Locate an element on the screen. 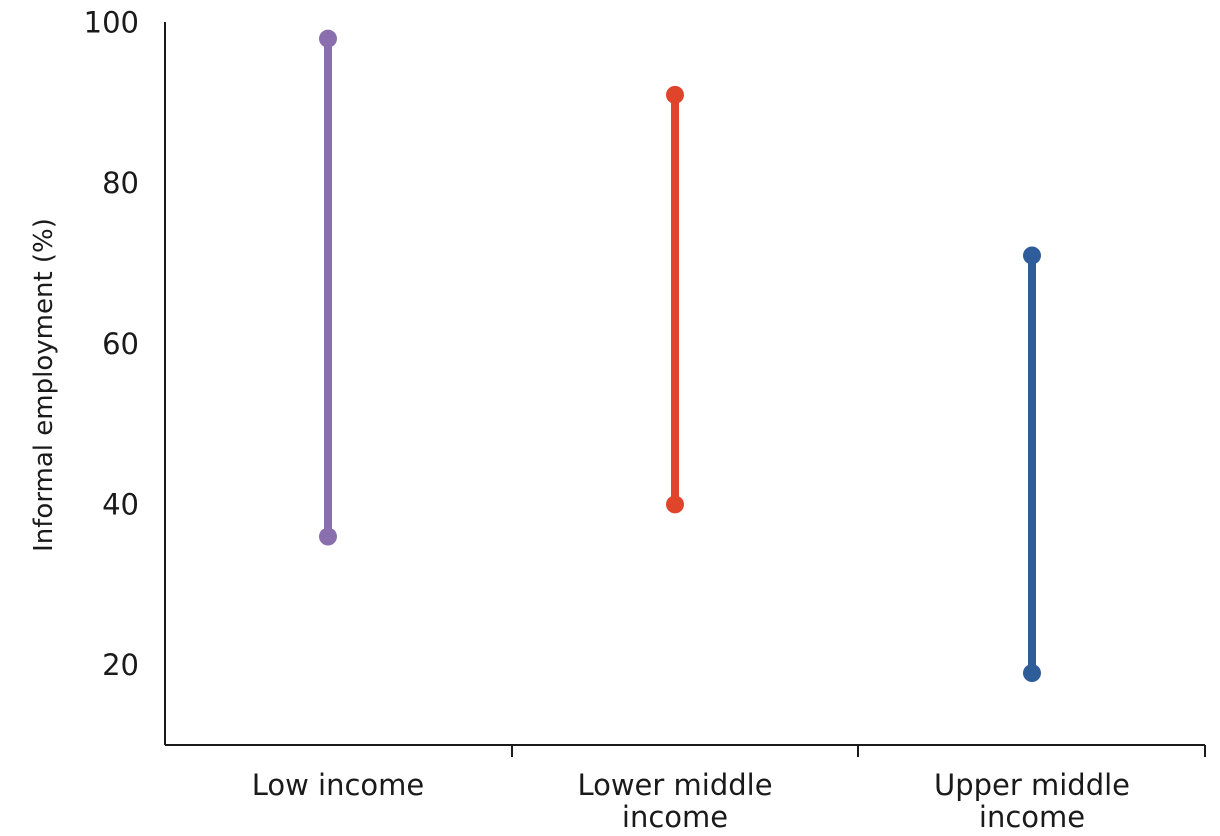 This screenshot has height=836, width=1220. y-tick-labels: 20 40 60 80 100 is located at coordinates (111, 344).